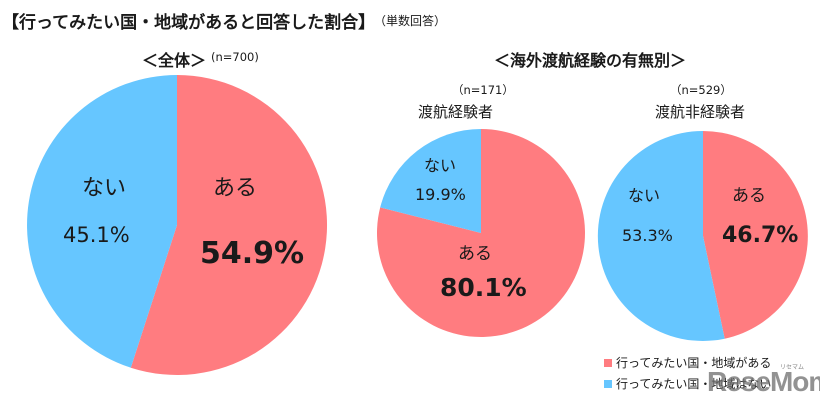 Image resolution: width=820 pixels, height=407 pixels. I want to click on legend-item-aru: 行ってみたい国・地域がある, so click(687, 362).